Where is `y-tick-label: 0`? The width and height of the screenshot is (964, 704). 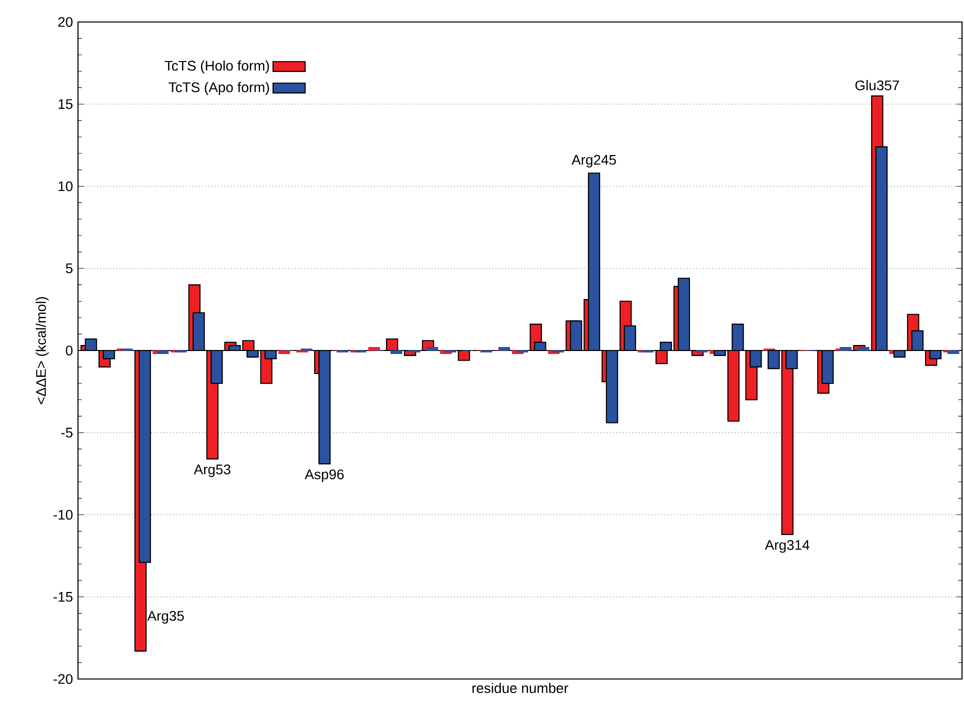 y-tick-label: 0 is located at coordinates (69, 351).